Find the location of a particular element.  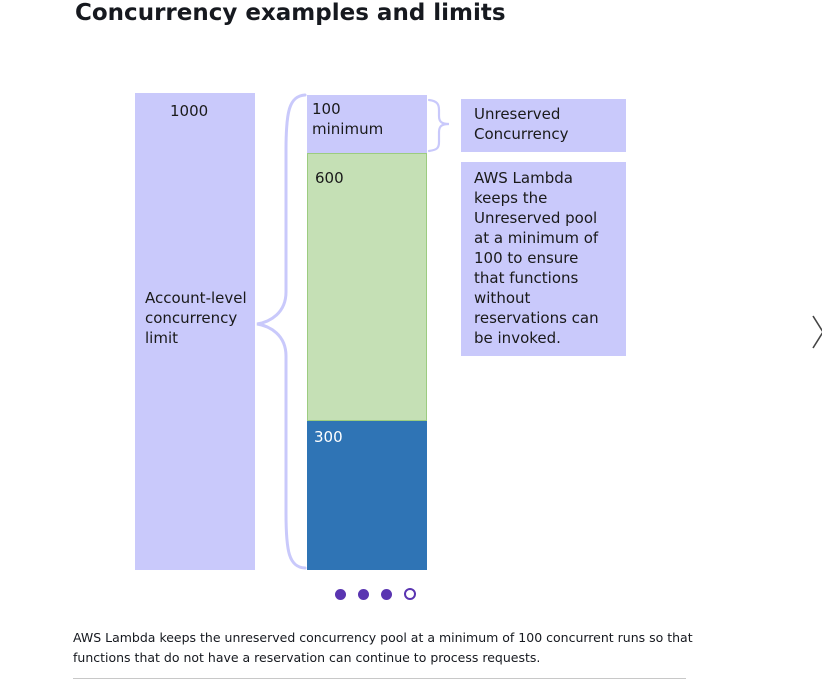

unreserved-concurrency-label: Unreserved Concurrency is located at coordinates (543, 125).